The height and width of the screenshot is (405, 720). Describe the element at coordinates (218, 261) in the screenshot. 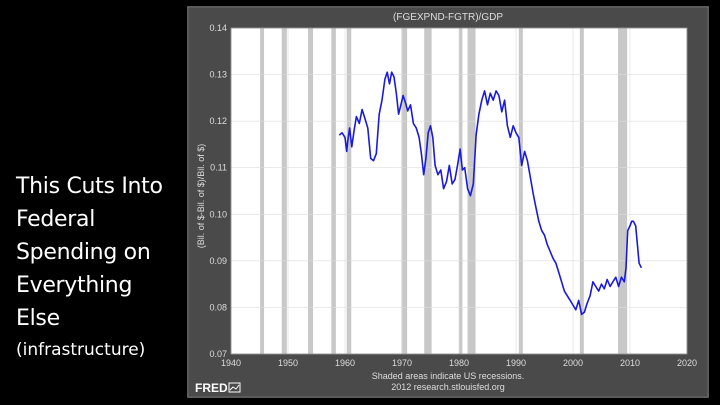

I see `y-tick-label: 0.09` at that location.